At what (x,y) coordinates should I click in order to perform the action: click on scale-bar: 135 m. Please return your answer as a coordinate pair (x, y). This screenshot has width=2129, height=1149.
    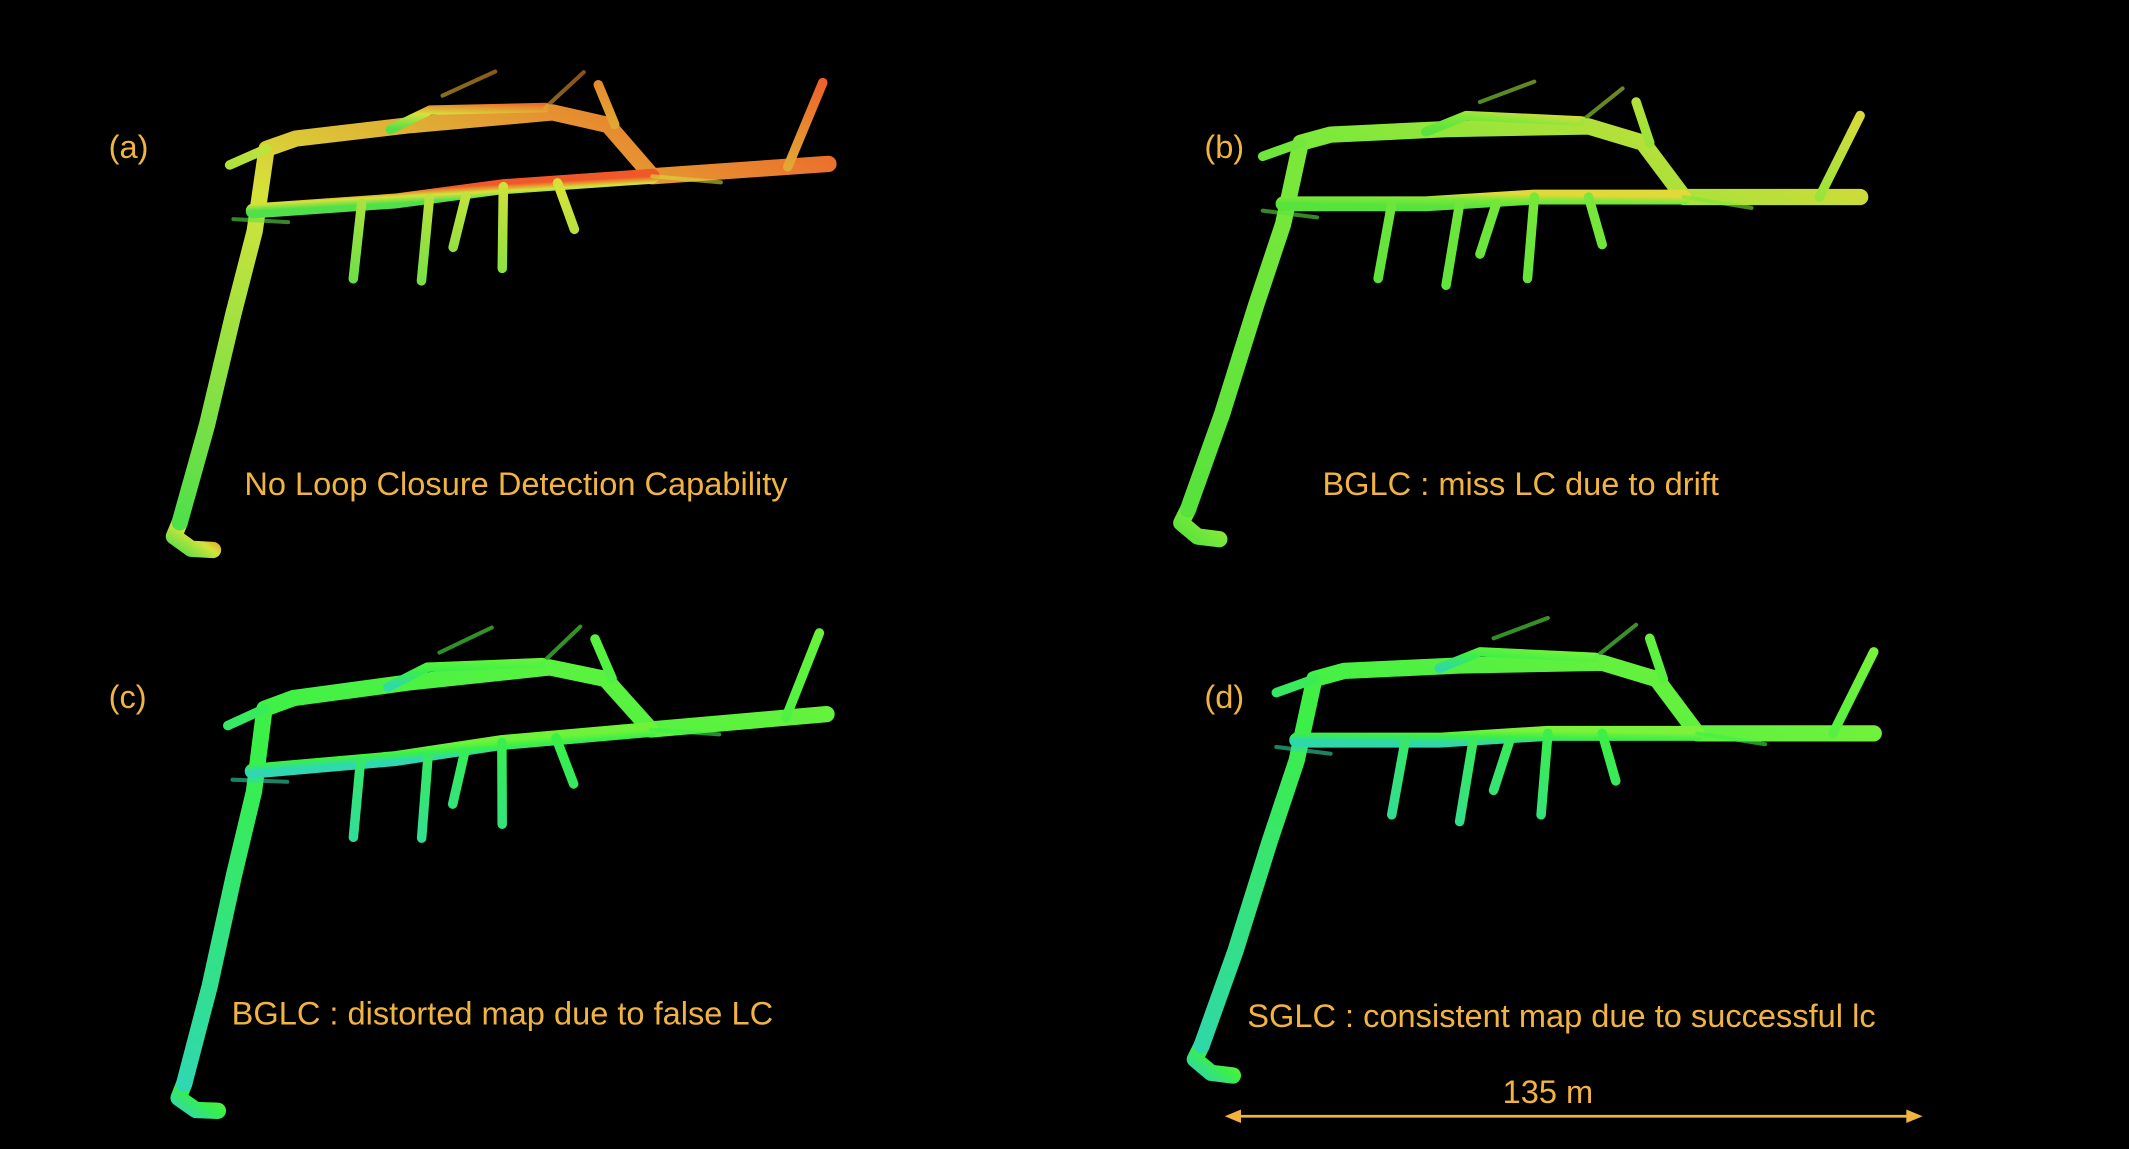
    Looking at the image, I should click on (1573, 1099).